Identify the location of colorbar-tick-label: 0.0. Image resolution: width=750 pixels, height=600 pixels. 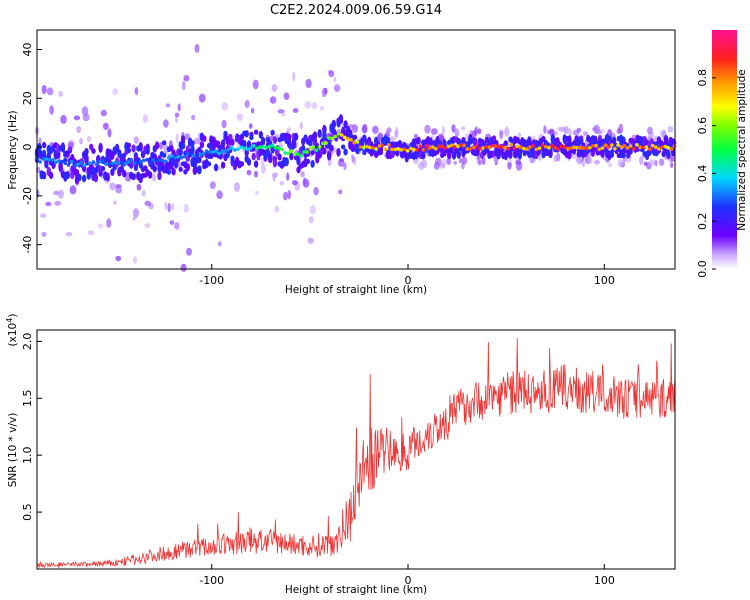
(702, 269).